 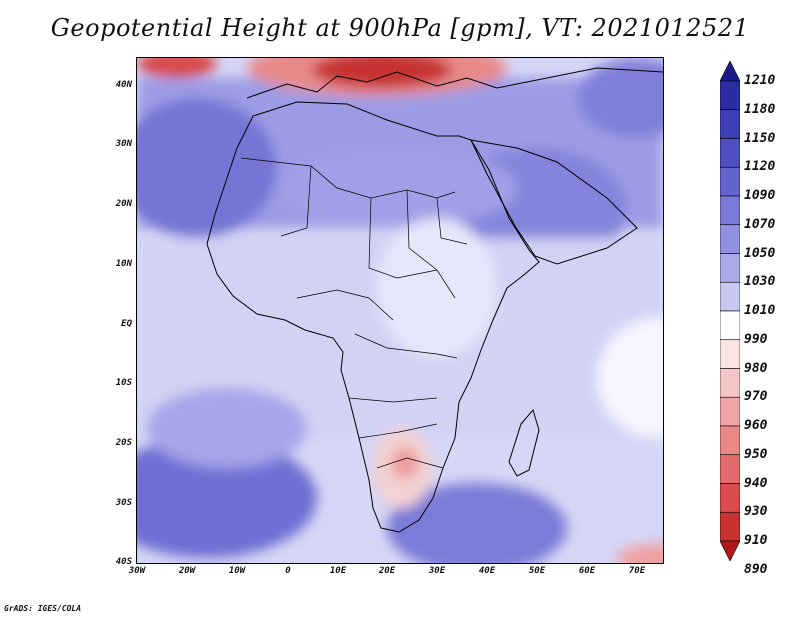 I want to click on lat-label-30n: 30N, so click(x=123, y=144).